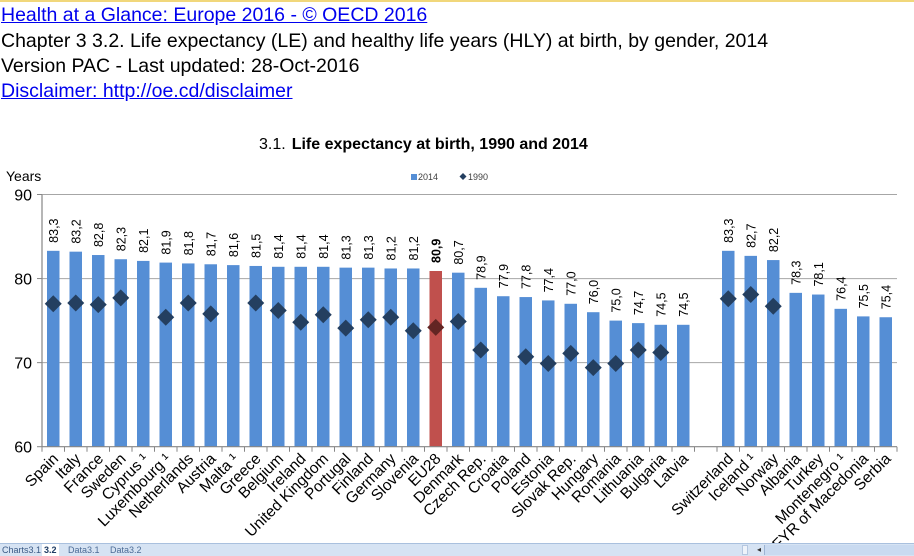 Image resolution: width=914 pixels, height=556 pixels. What do you see at coordinates (211, 314) in the screenshot?
I see `marker-1990-Austria` at bounding box center [211, 314].